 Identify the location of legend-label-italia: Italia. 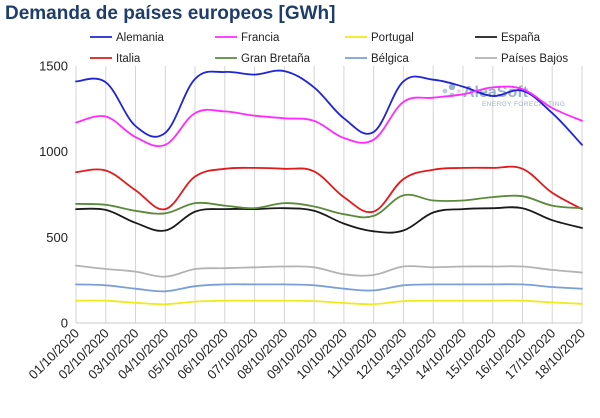
(128, 59).